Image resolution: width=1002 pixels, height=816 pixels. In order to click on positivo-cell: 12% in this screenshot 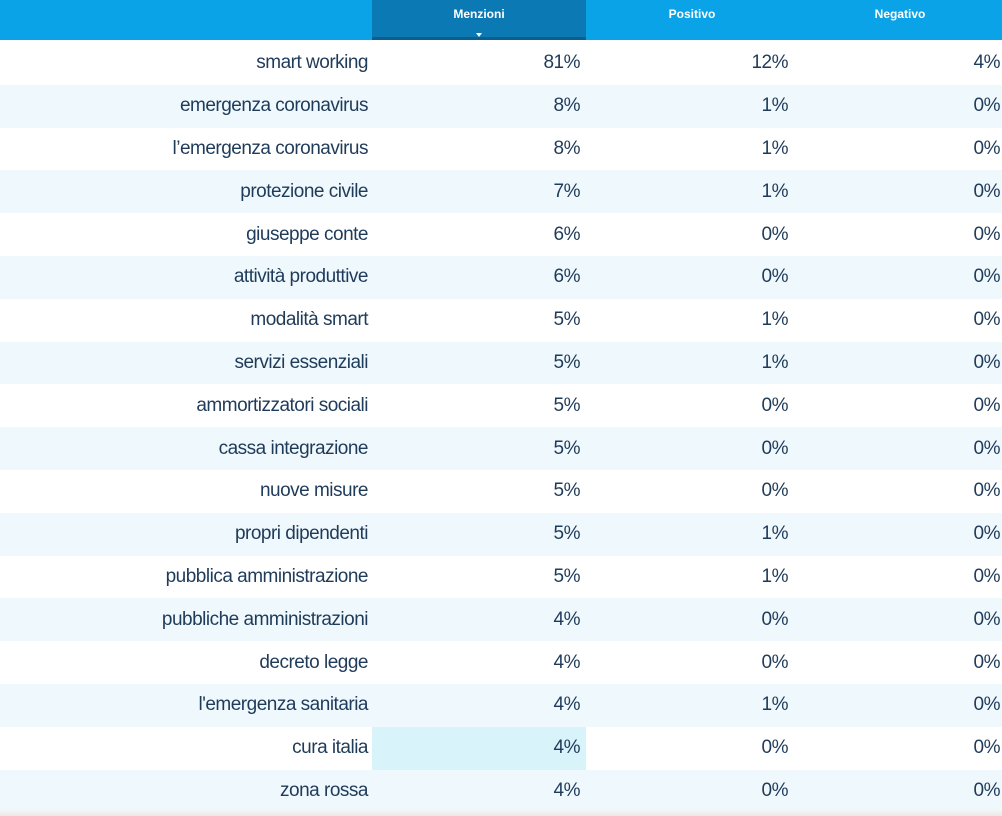, I will do `click(769, 63)`.